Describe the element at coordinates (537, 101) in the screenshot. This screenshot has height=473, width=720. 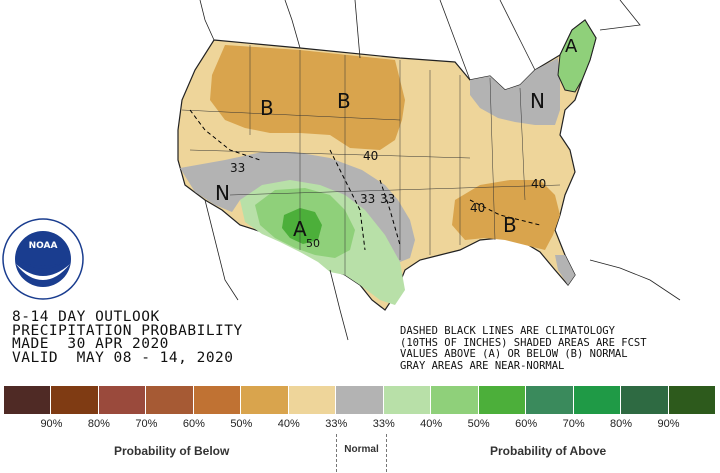
I see `label-n-northeast: N` at that location.